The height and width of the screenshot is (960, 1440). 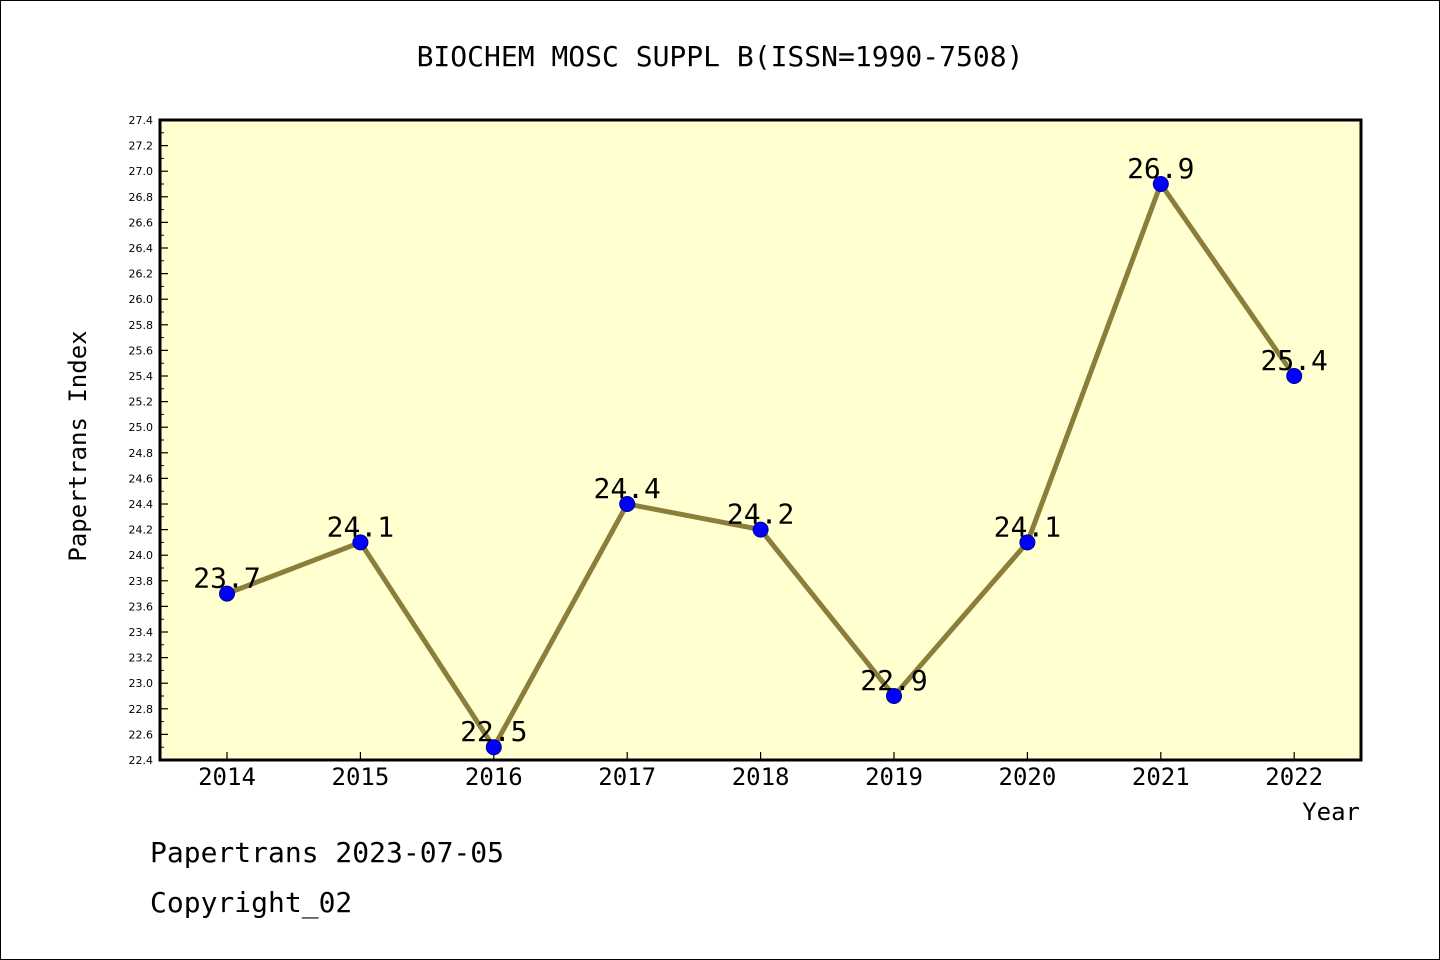 I want to click on y-tick-label: 23.0, so click(x=141, y=683).